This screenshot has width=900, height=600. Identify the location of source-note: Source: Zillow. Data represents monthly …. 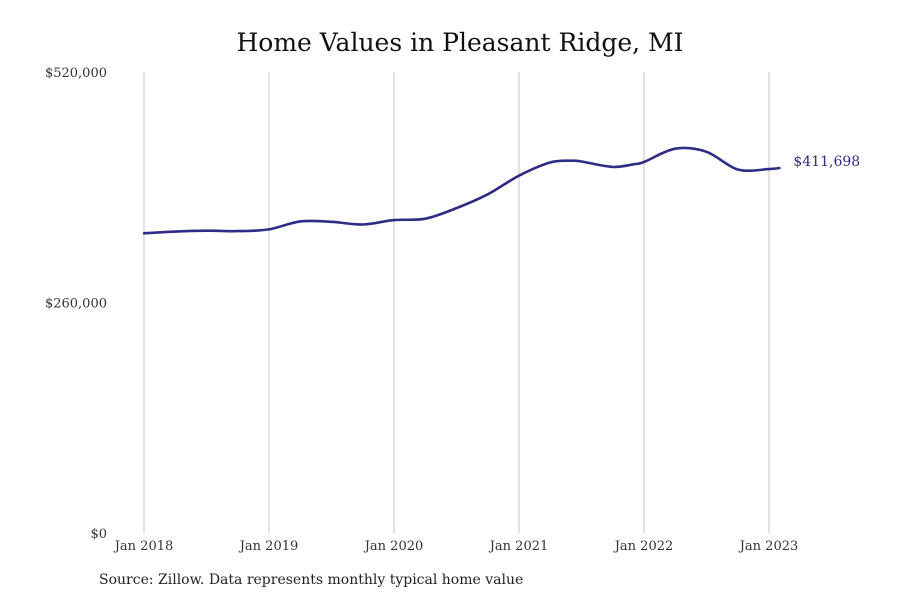
(311, 580).